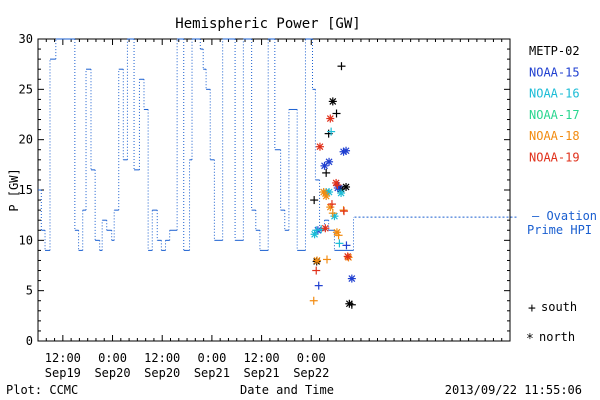 This screenshot has width=600, height=400. What do you see at coordinates (559, 230) in the screenshot?
I see `ovation-label-line2: Prime HPI` at bounding box center [559, 230].